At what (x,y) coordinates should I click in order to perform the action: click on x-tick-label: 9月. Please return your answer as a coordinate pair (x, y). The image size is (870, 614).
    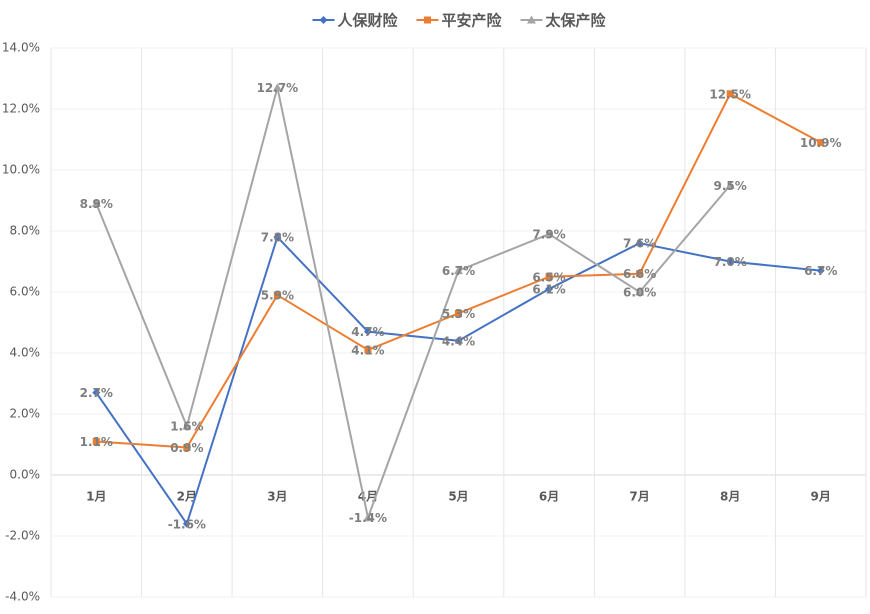
    Looking at the image, I should click on (821, 497).